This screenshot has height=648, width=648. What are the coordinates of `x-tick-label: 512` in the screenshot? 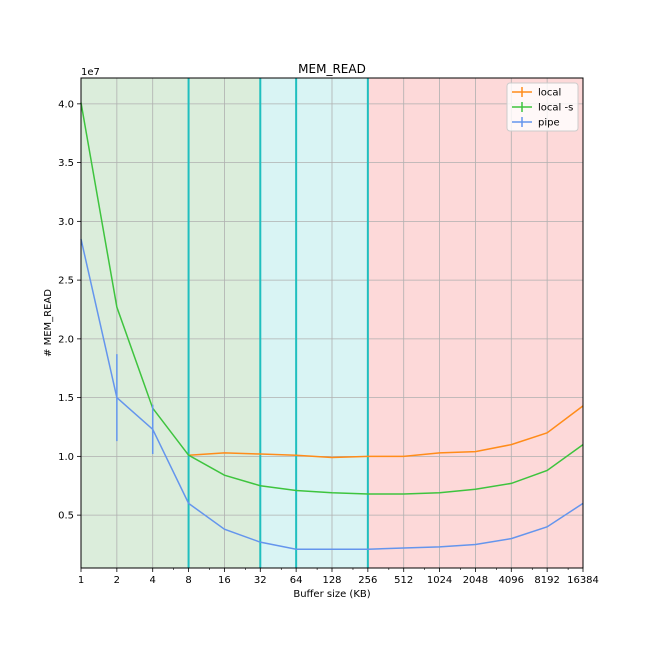 It's located at (403, 580).